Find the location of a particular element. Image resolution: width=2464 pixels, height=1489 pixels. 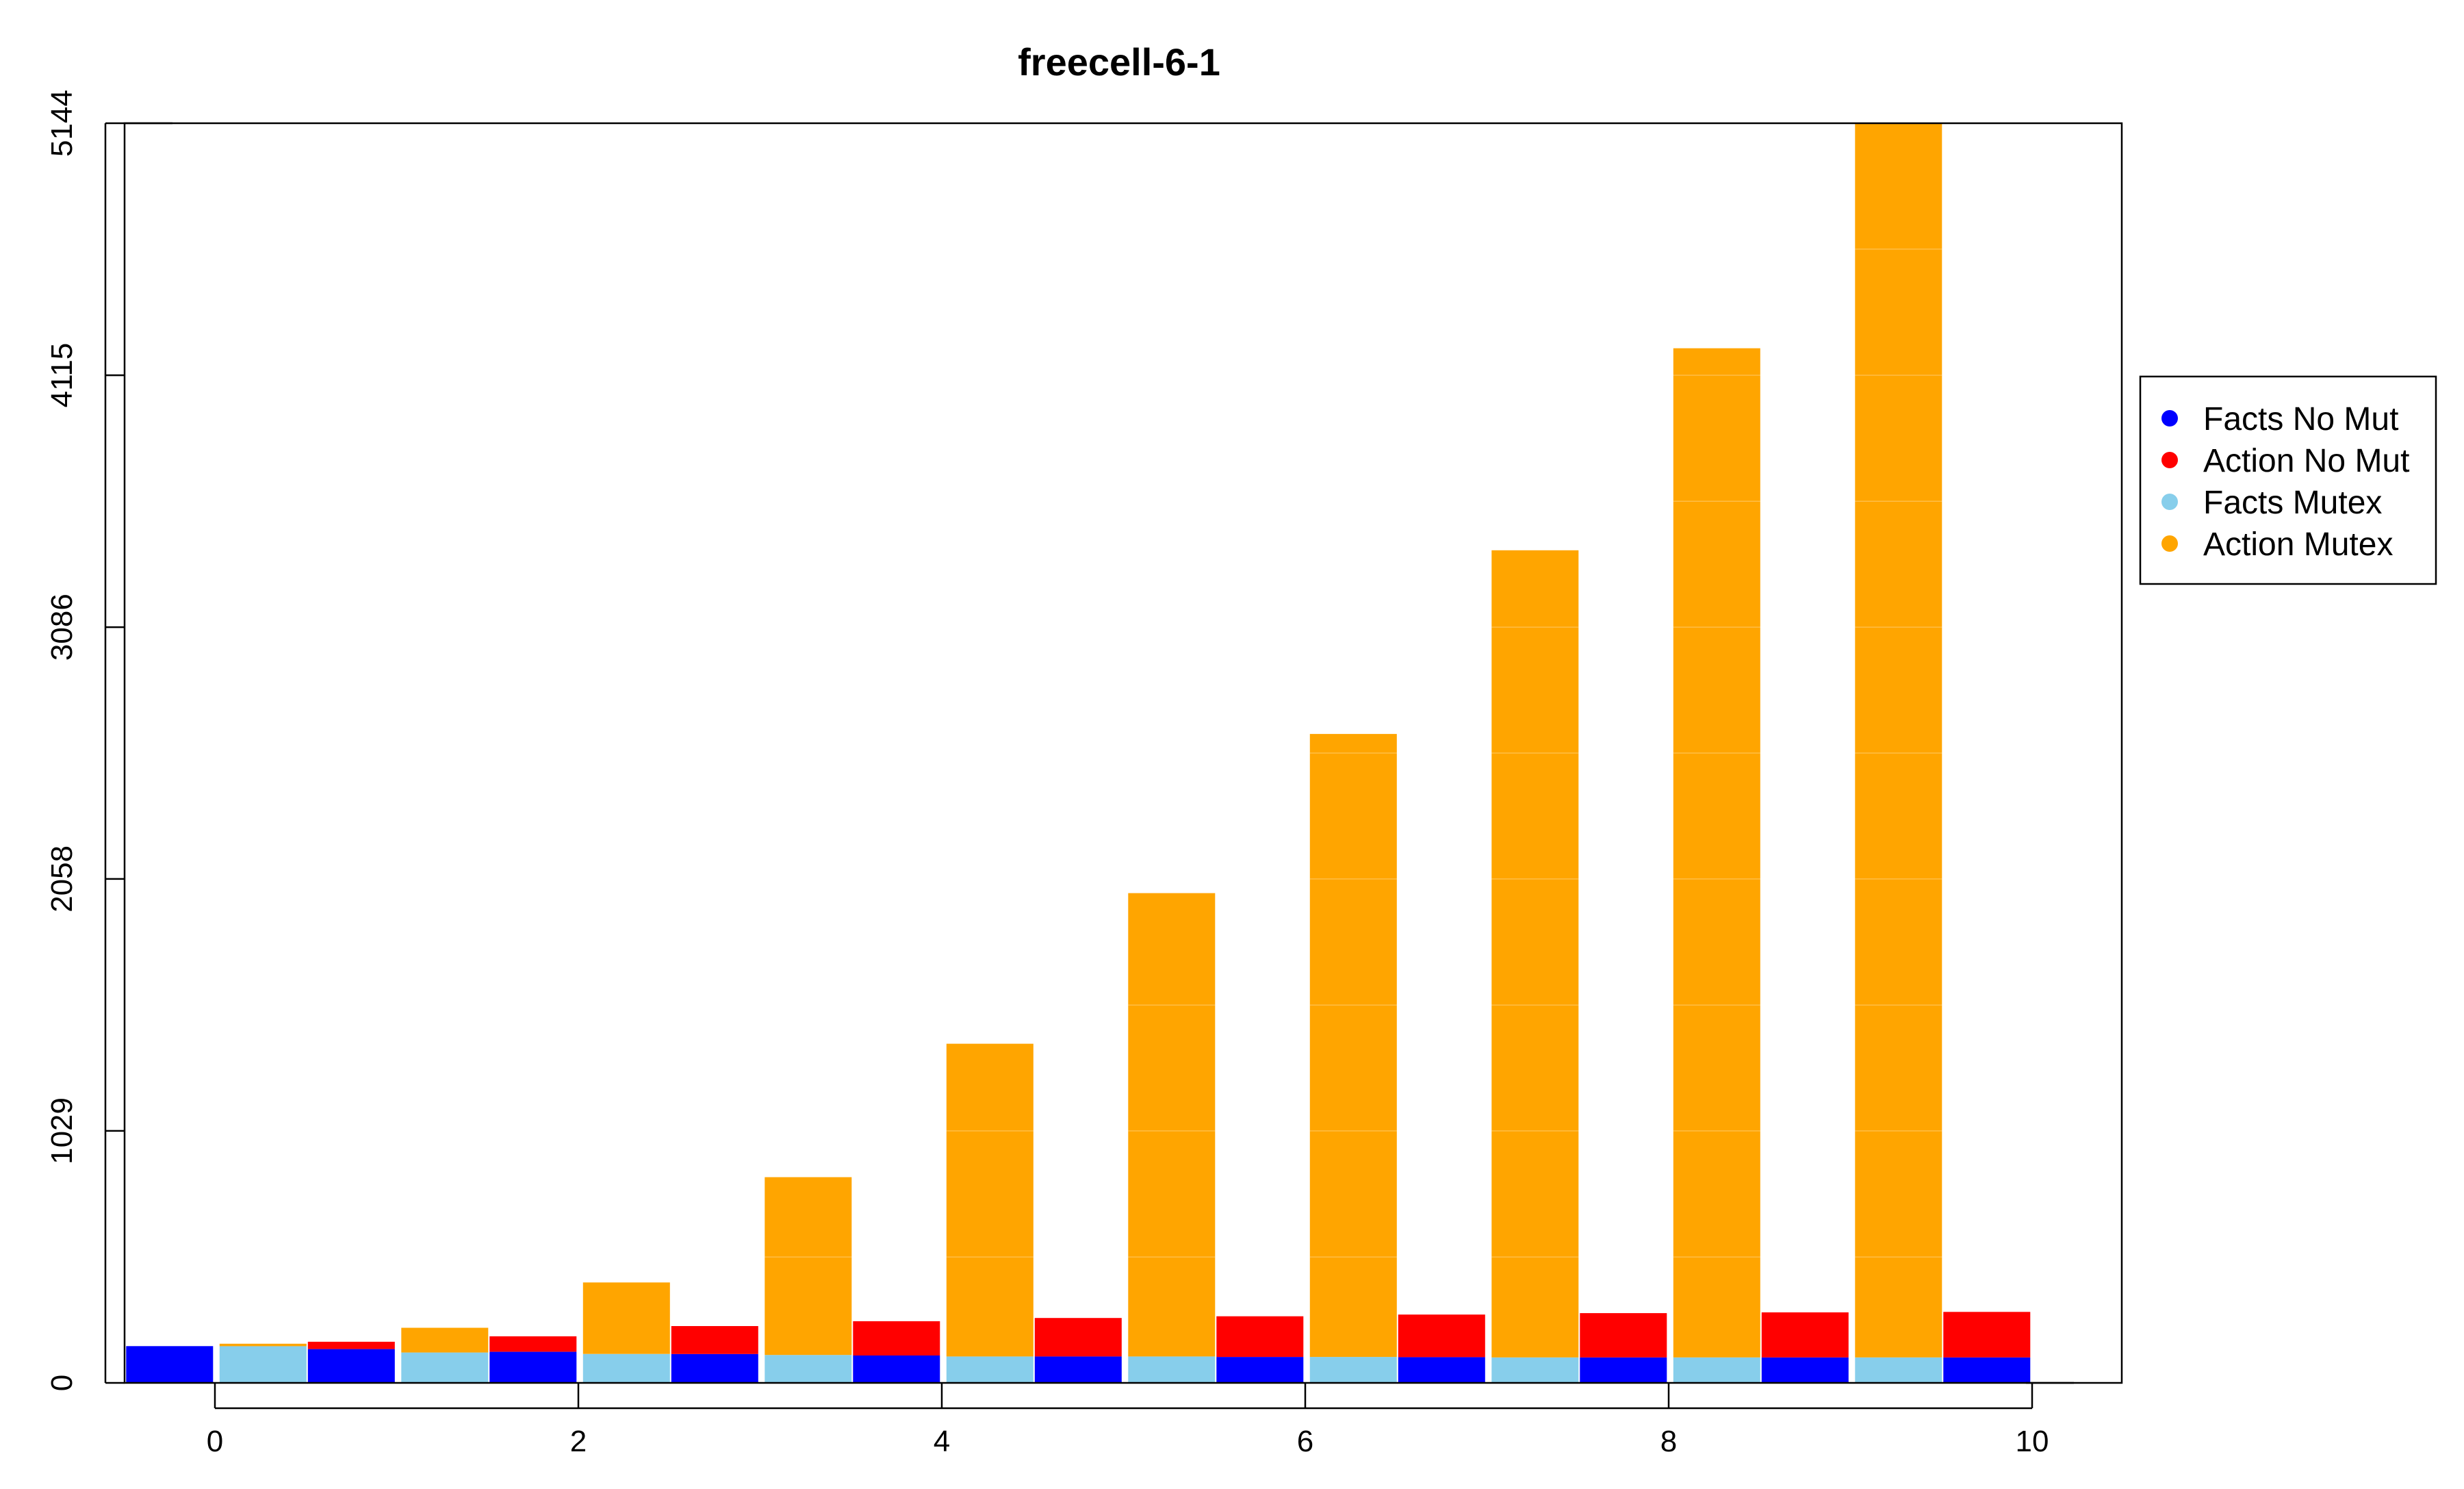

y-tick-label: 3086 is located at coordinates (62, 627).